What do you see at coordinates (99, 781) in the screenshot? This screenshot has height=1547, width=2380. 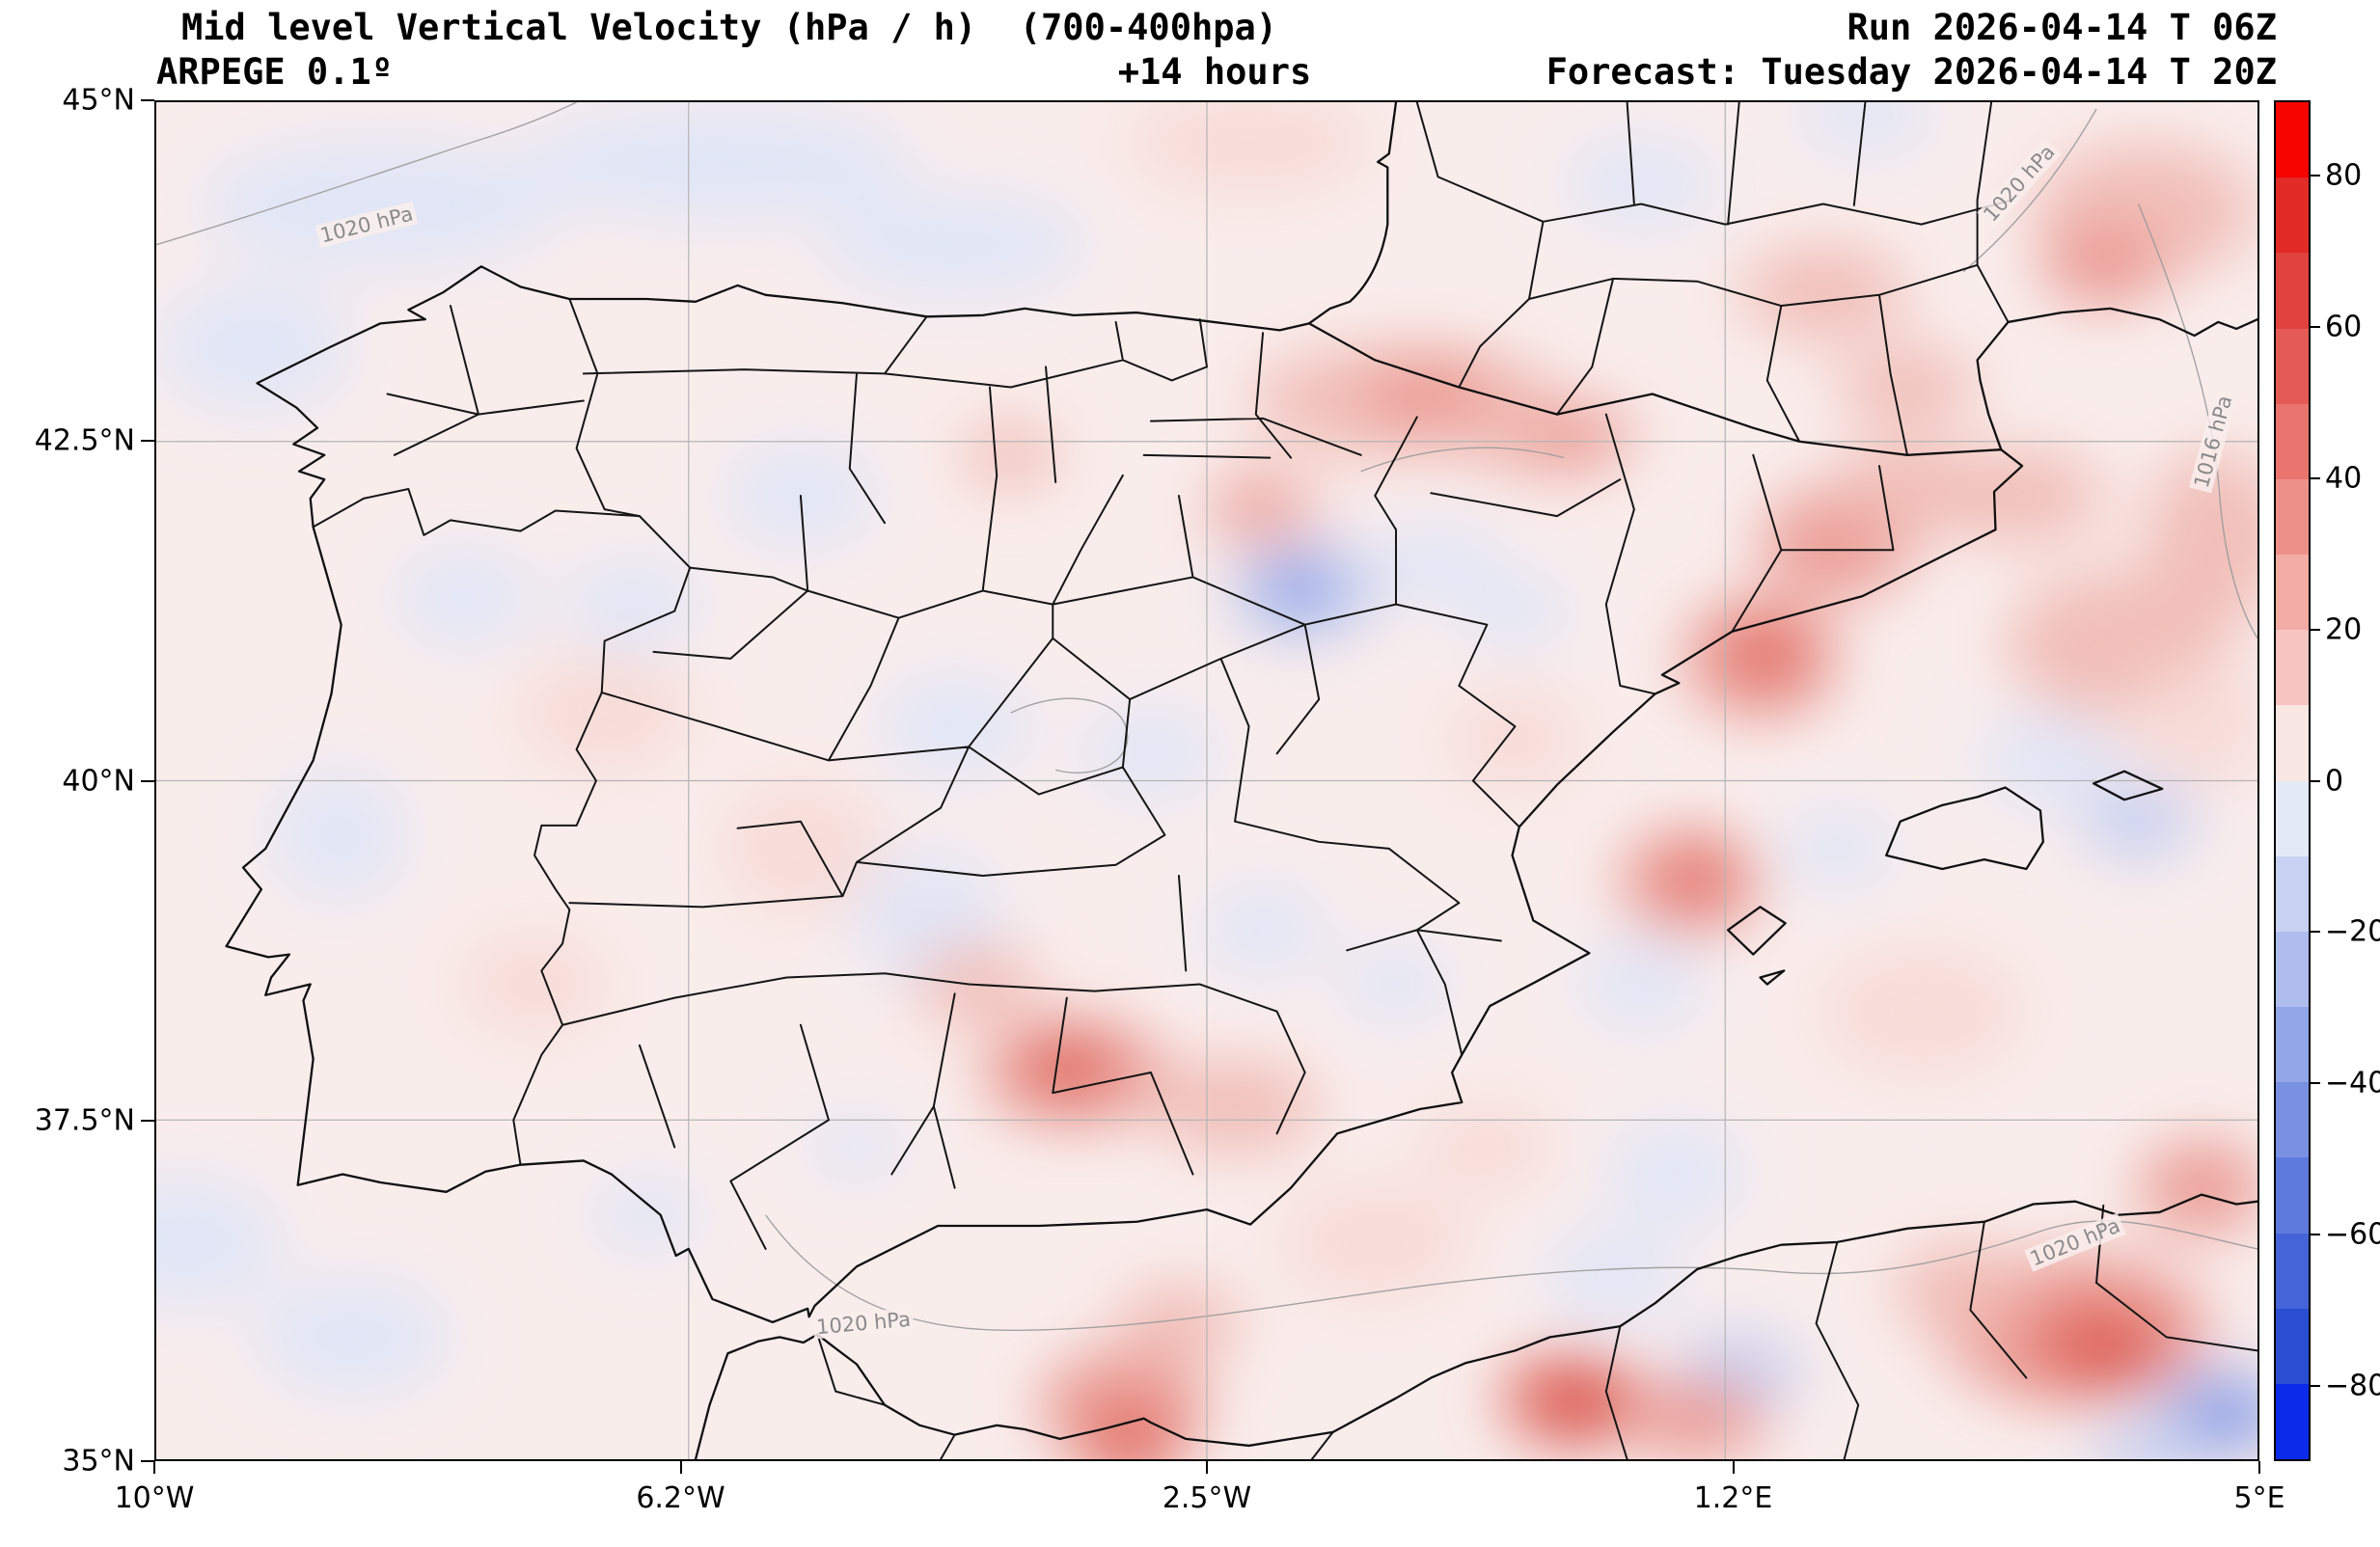 I see `lat-tick-label: 40°N` at bounding box center [99, 781].